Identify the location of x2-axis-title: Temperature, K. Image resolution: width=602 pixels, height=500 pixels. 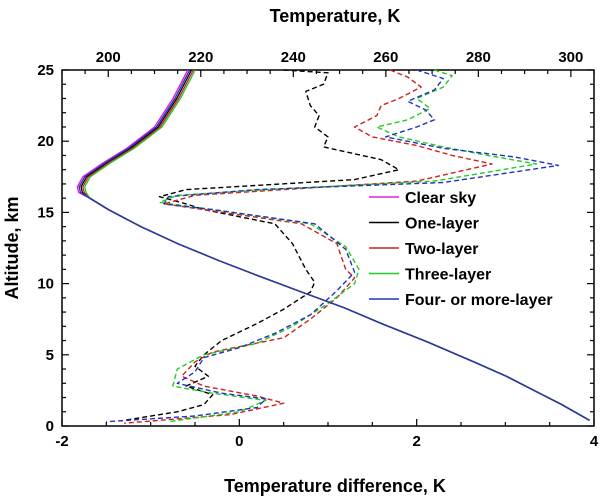
(335, 16).